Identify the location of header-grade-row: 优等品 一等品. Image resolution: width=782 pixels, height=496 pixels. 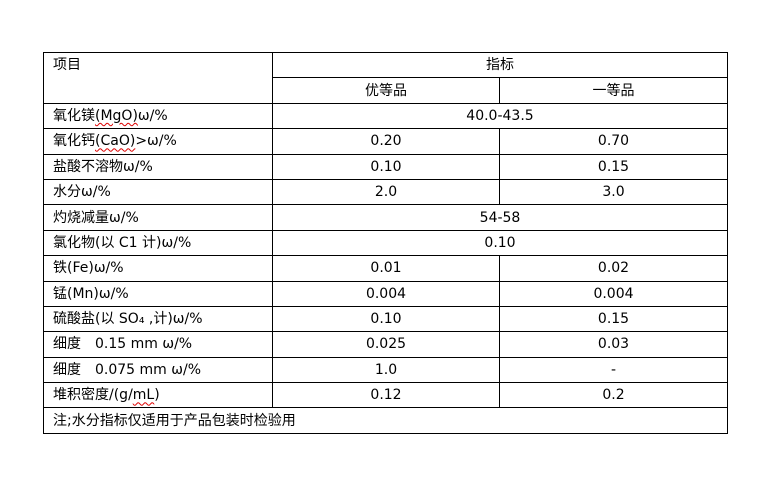
(386, 90).